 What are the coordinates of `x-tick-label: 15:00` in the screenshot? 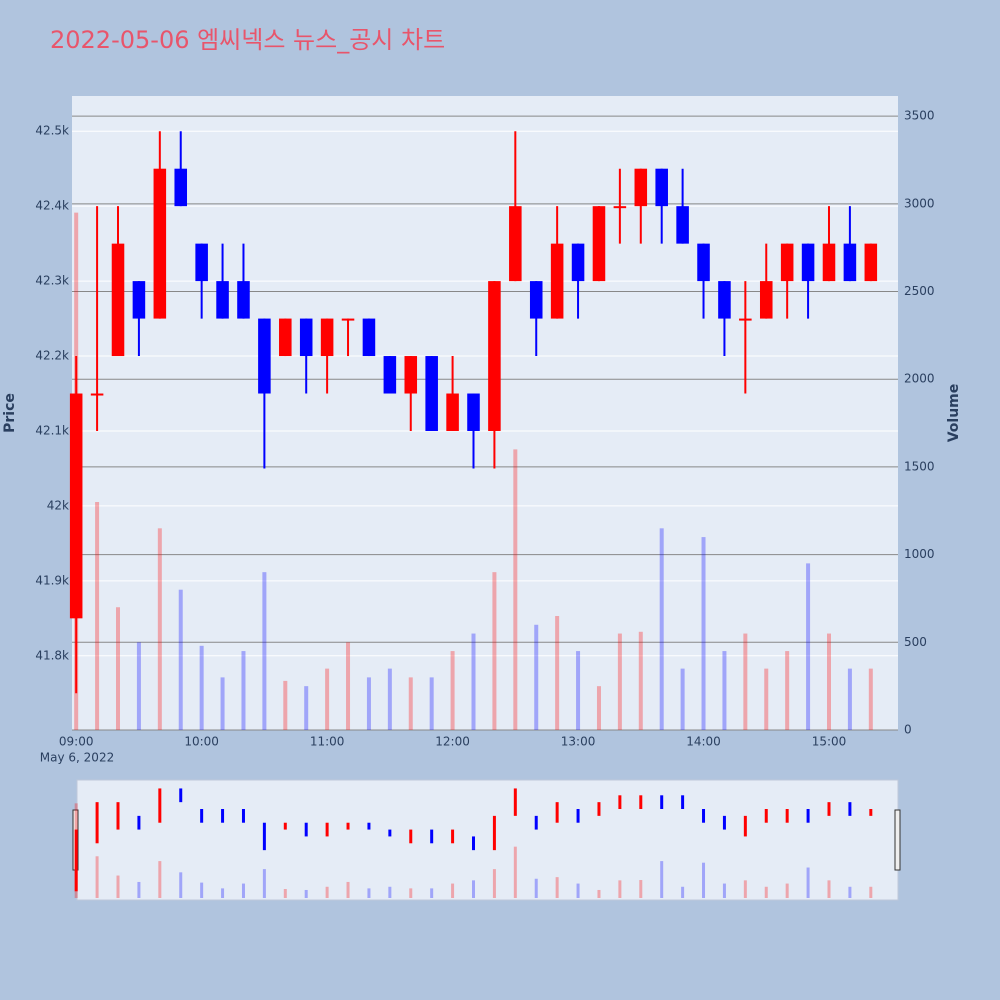 It's located at (829, 742).